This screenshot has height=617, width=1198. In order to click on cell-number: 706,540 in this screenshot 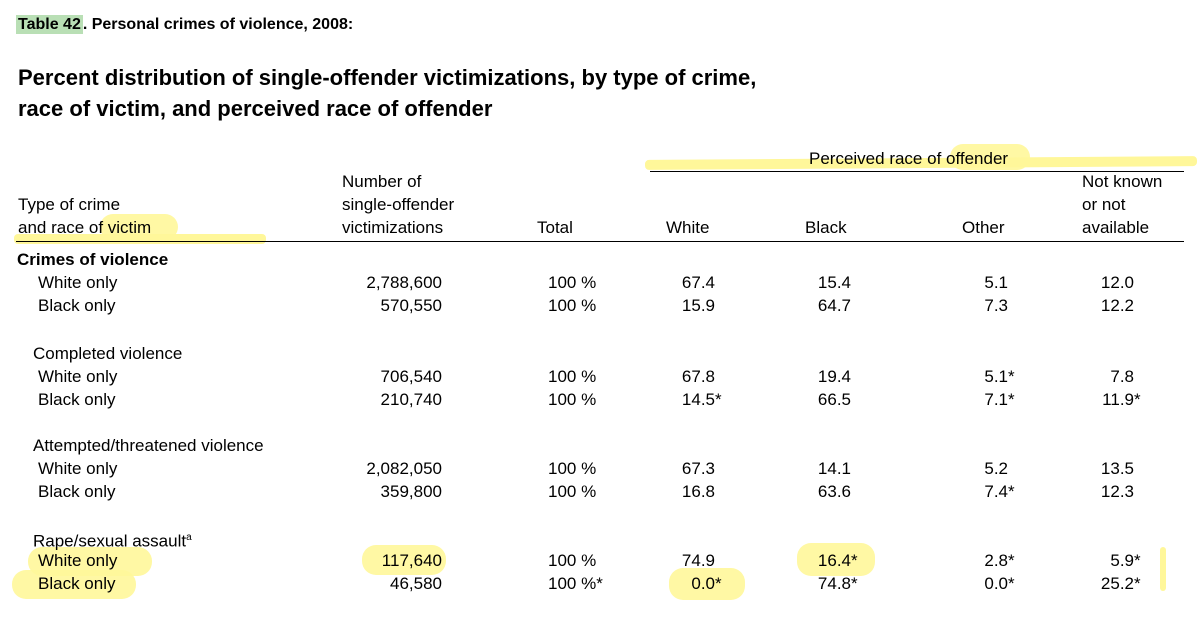, I will do `click(411, 376)`.